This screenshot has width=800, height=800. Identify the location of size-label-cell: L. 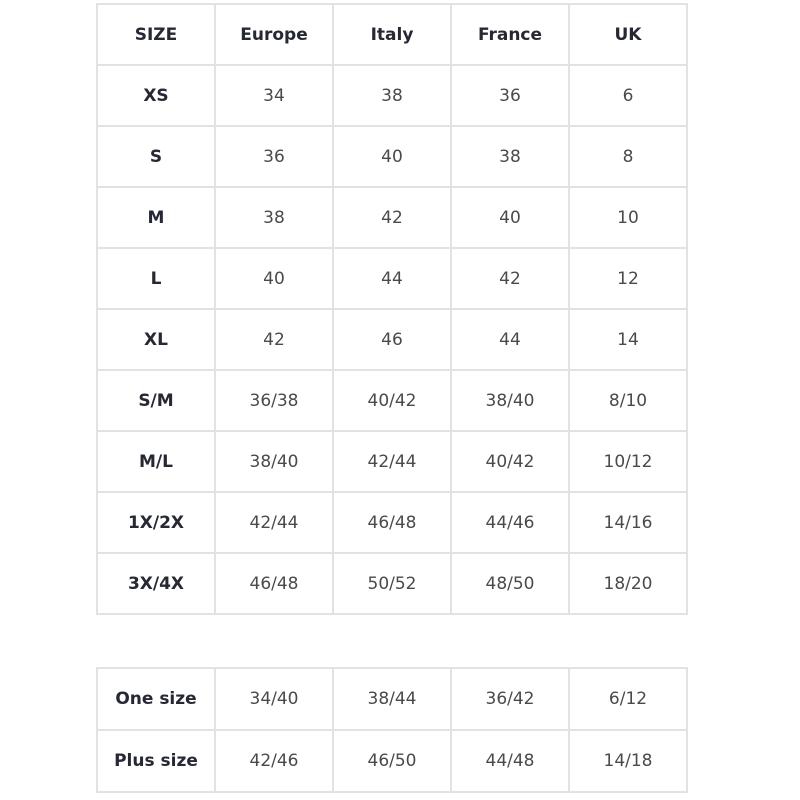
(156, 278).